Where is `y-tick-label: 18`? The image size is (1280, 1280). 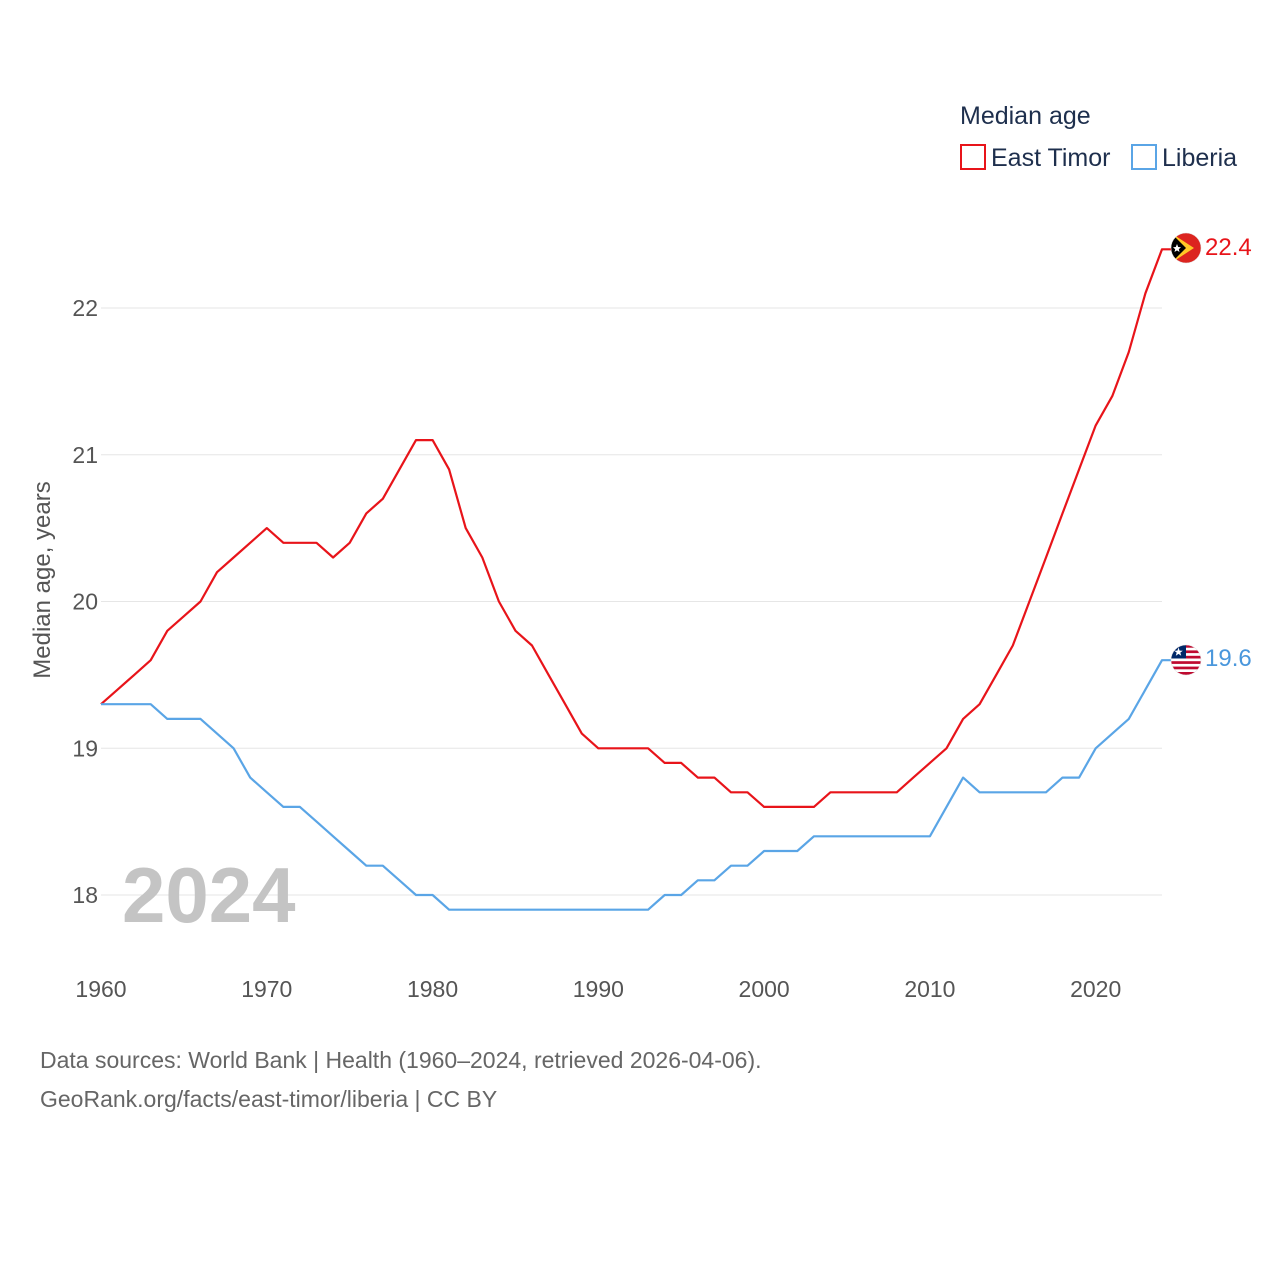
y-tick-label: 18 is located at coordinates (85, 895).